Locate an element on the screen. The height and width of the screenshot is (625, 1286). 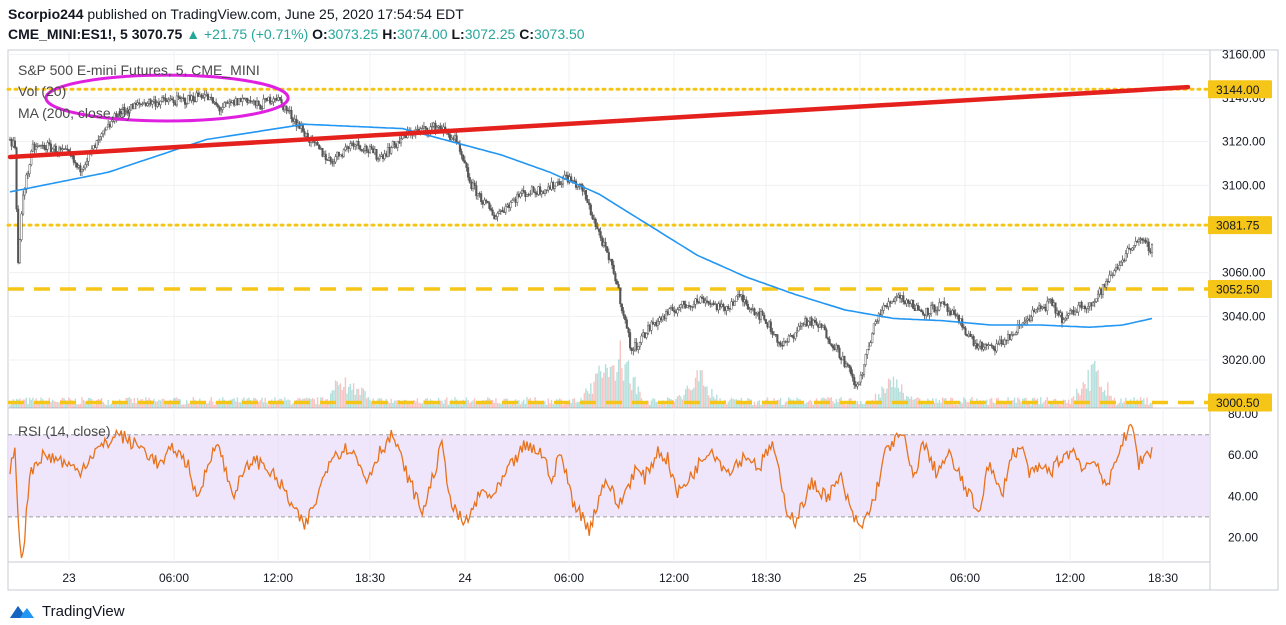
ellipse-group is located at coordinates (167, 98).